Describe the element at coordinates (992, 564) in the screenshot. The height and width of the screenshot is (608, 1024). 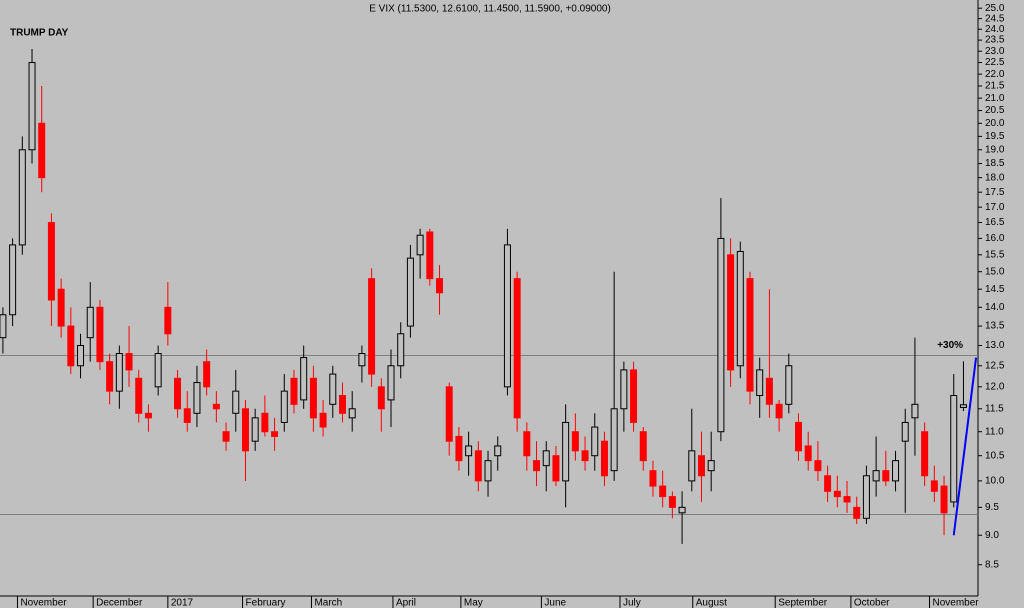
I see `y-tick-label: 8.5` at that location.